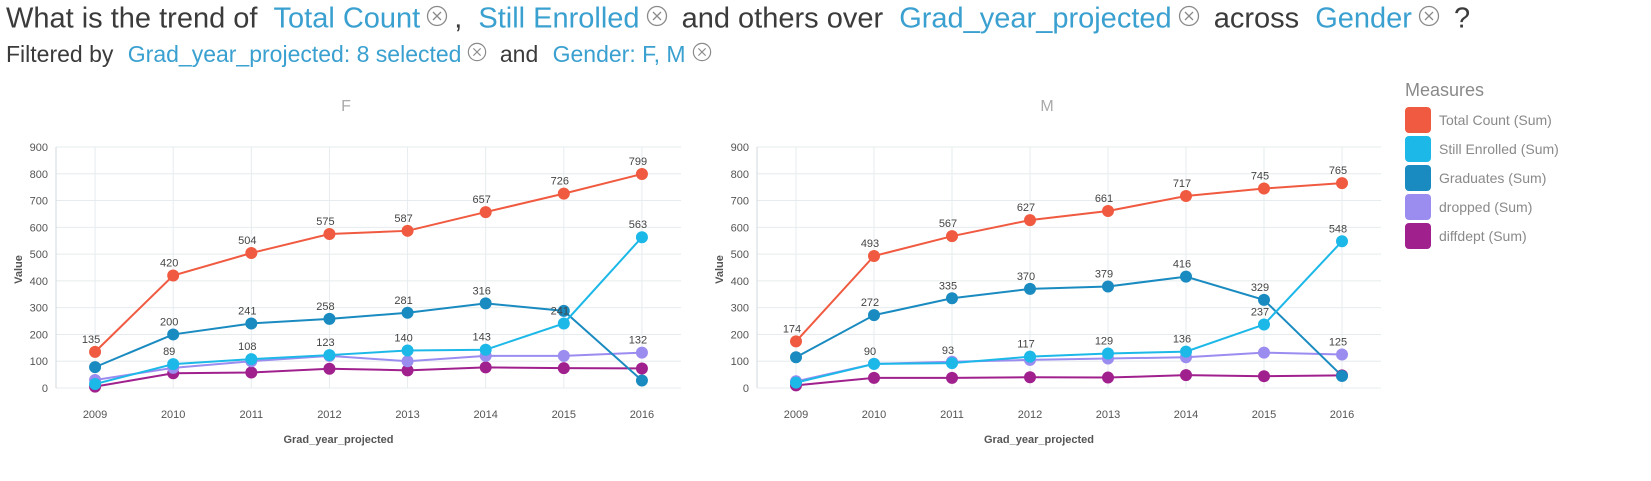 This screenshot has width=1651, height=481. Describe the element at coordinates (1046, 106) in the screenshot. I see `panel-title: M` at that location.